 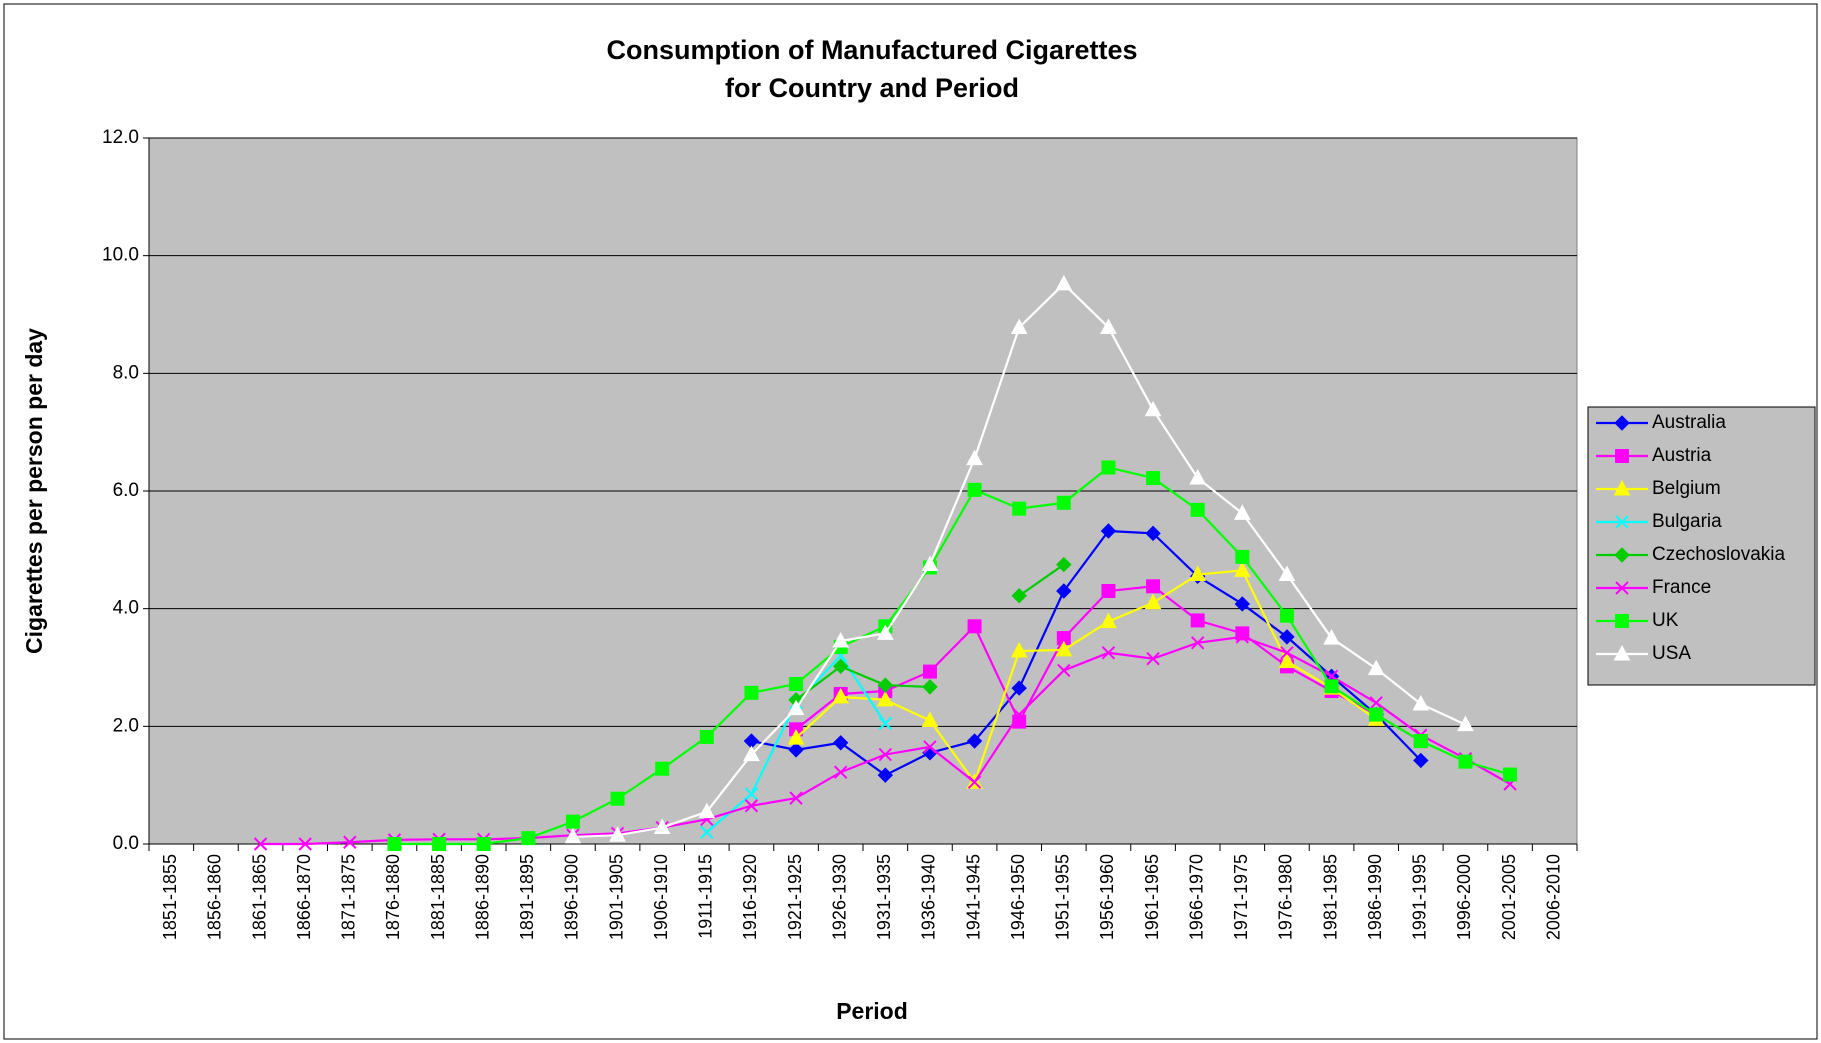 I want to click on x-axis-label: Period, so click(x=872, y=1011).